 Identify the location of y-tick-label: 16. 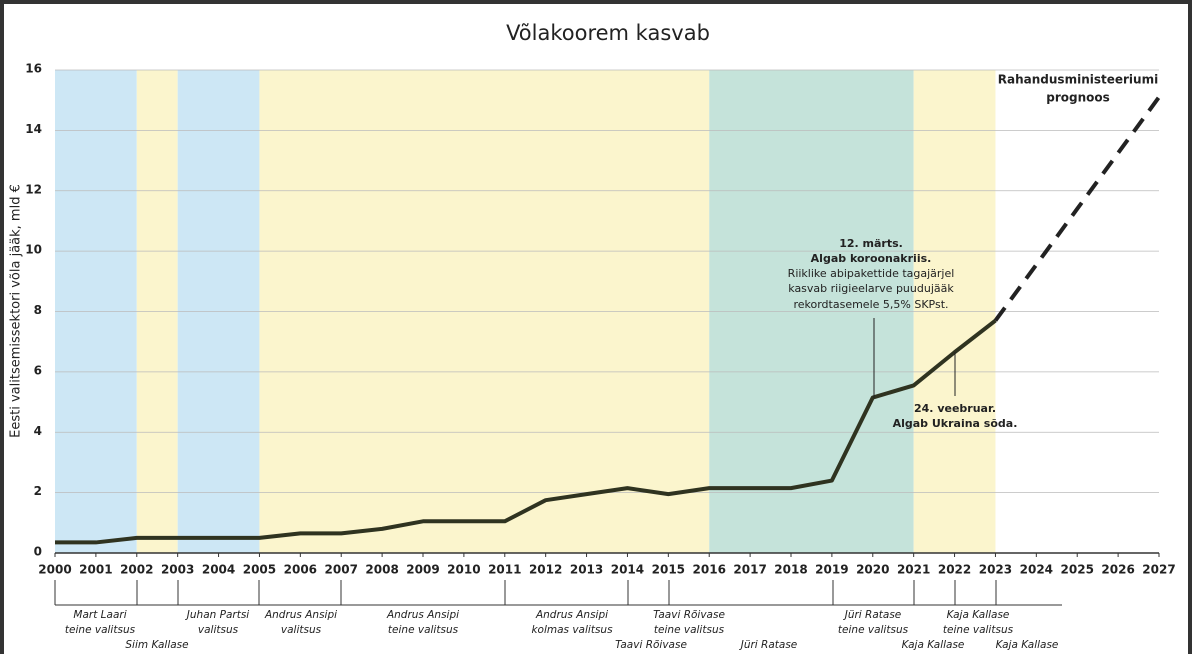
(33, 69).